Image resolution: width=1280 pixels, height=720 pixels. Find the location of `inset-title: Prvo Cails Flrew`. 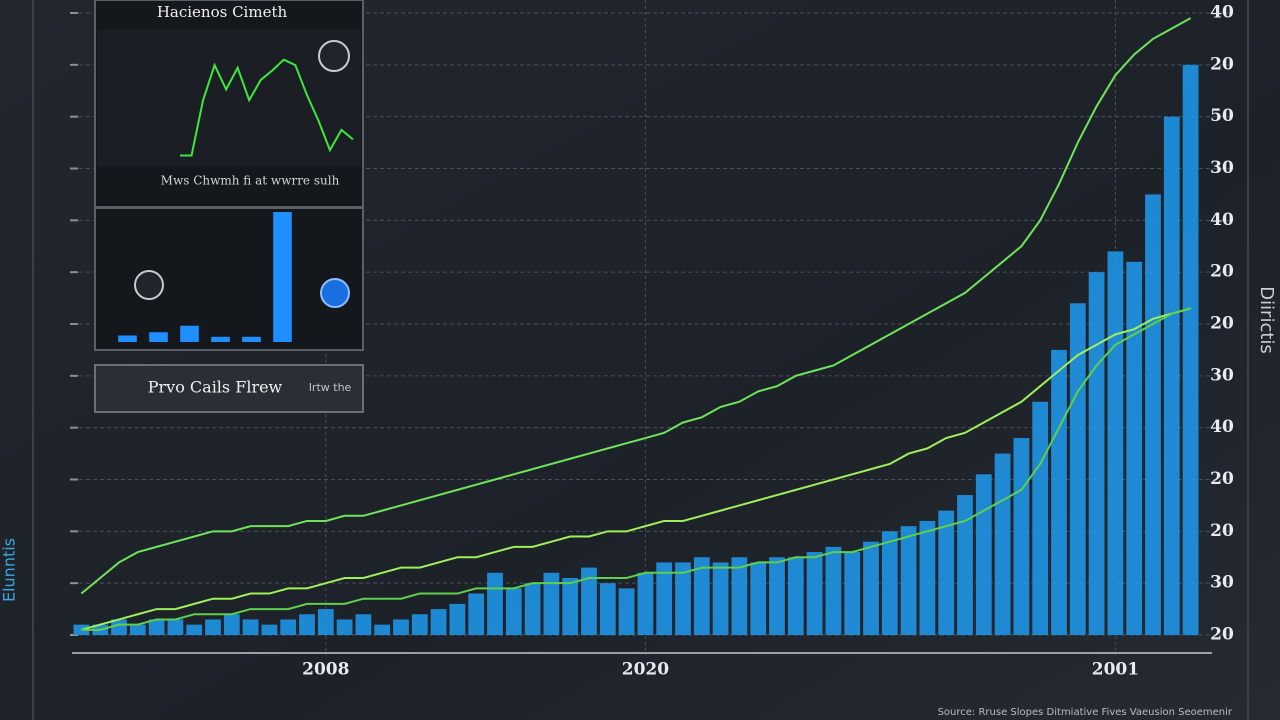

inset-title: Prvo Cails Flrew is located at coordinates (215, 387).